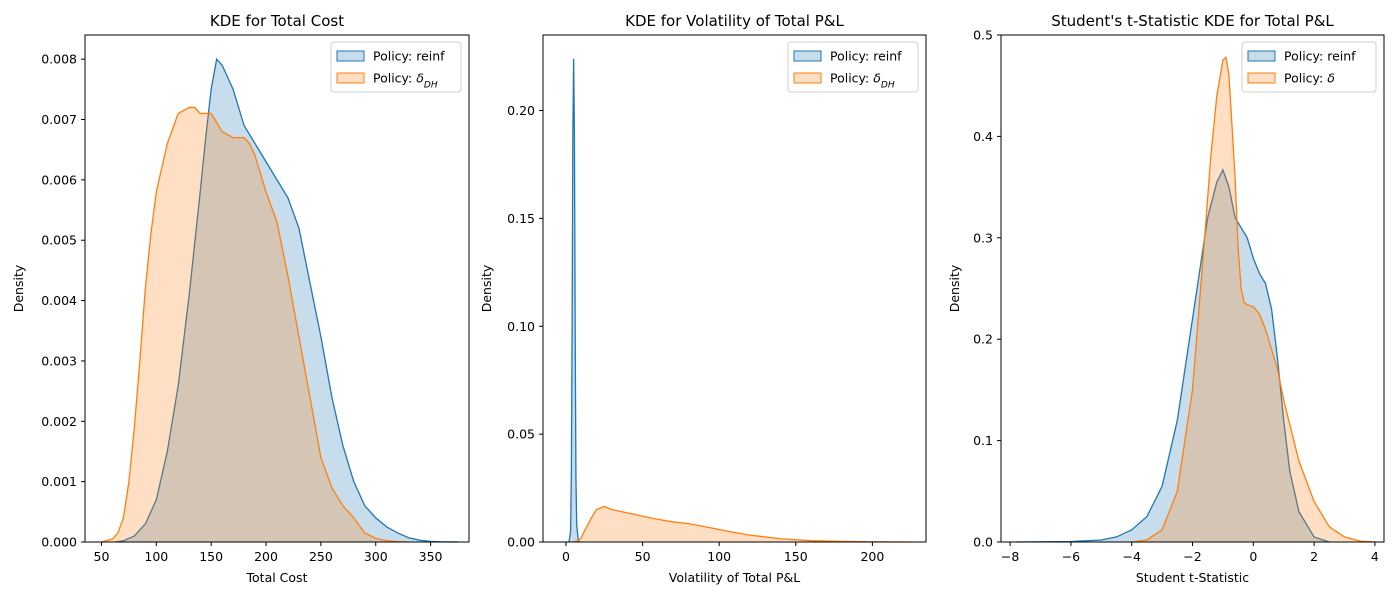 This screenshot has width=1400, height=600. Describe the element at coordinates (521, 434) in the screenshot. I see `y-tick-label: 0.05` at that location.